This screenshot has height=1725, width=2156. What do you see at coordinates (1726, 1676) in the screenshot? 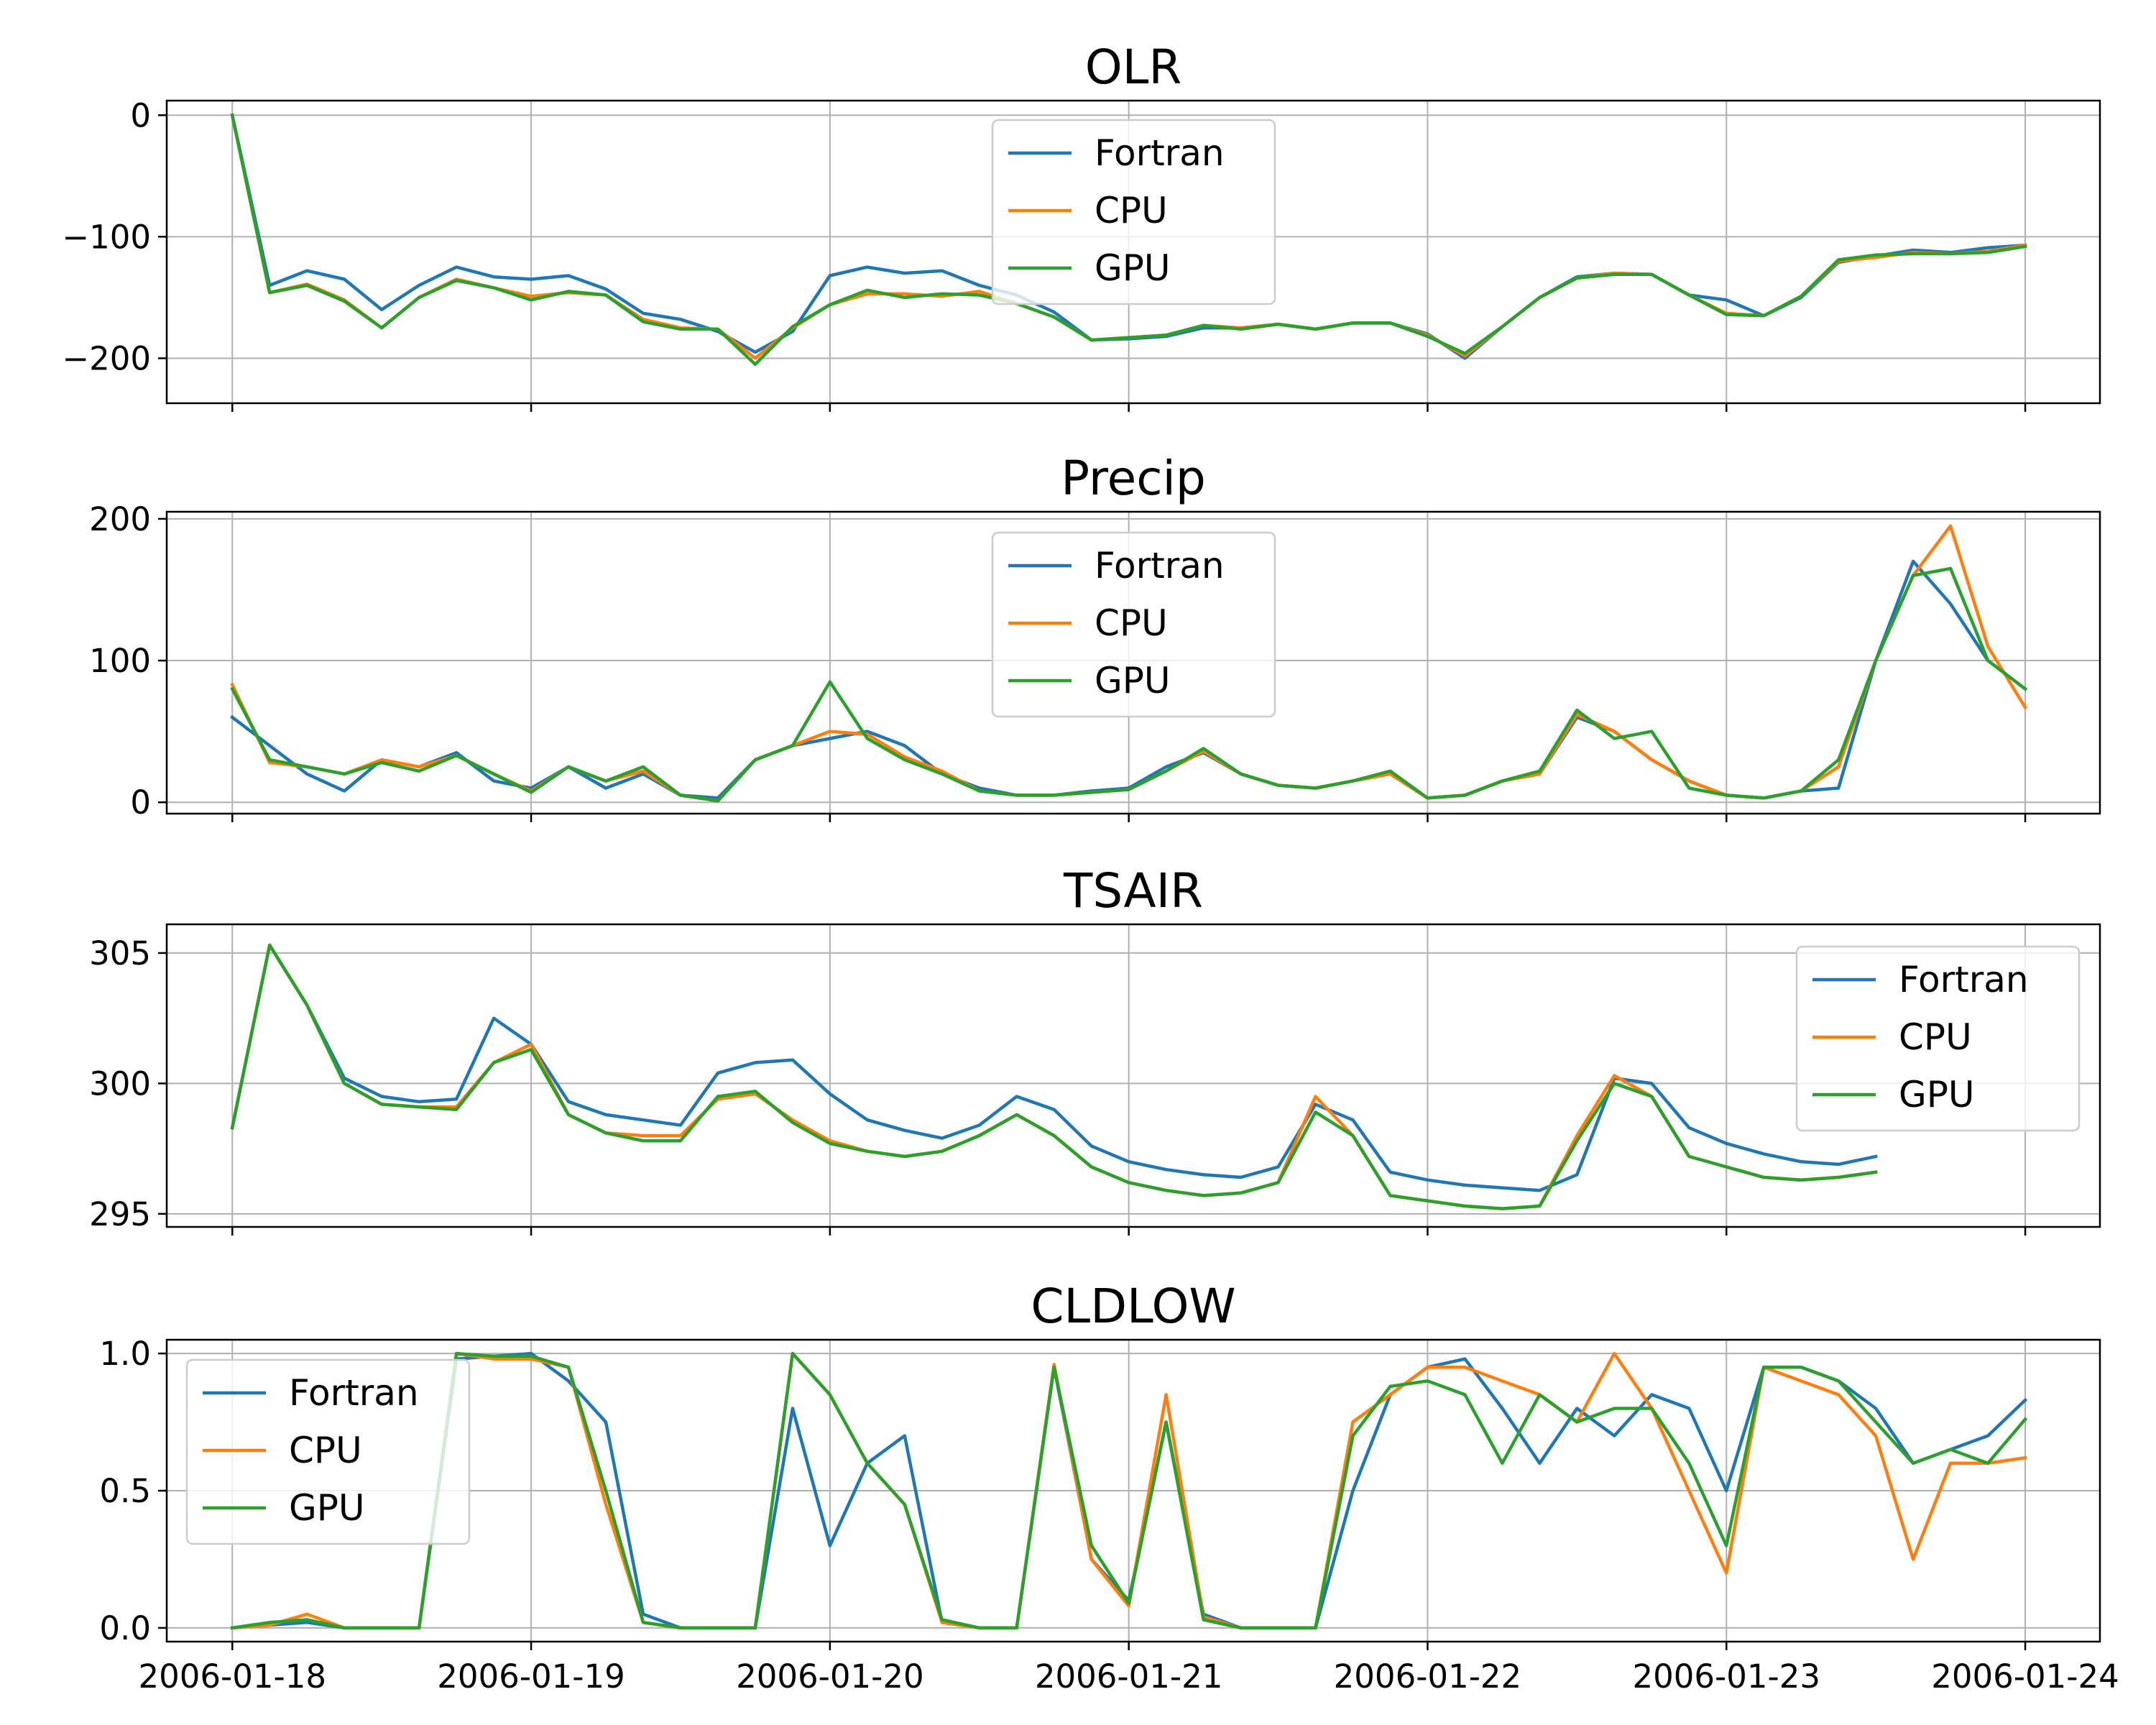
I see `x-tick-label: 2006-01-23` at bounding box center [1726, 1676].